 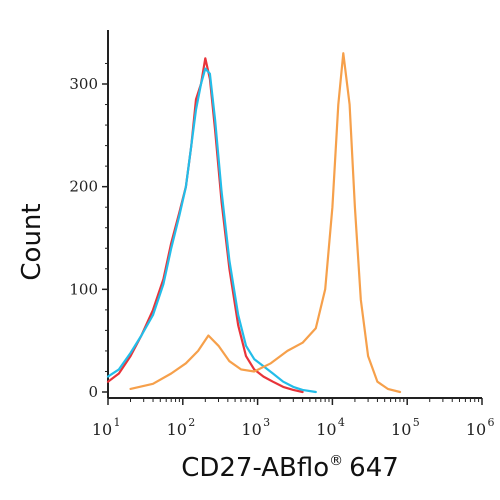 I want to click on y-tick-label: 200, so click(x=83, y=187).